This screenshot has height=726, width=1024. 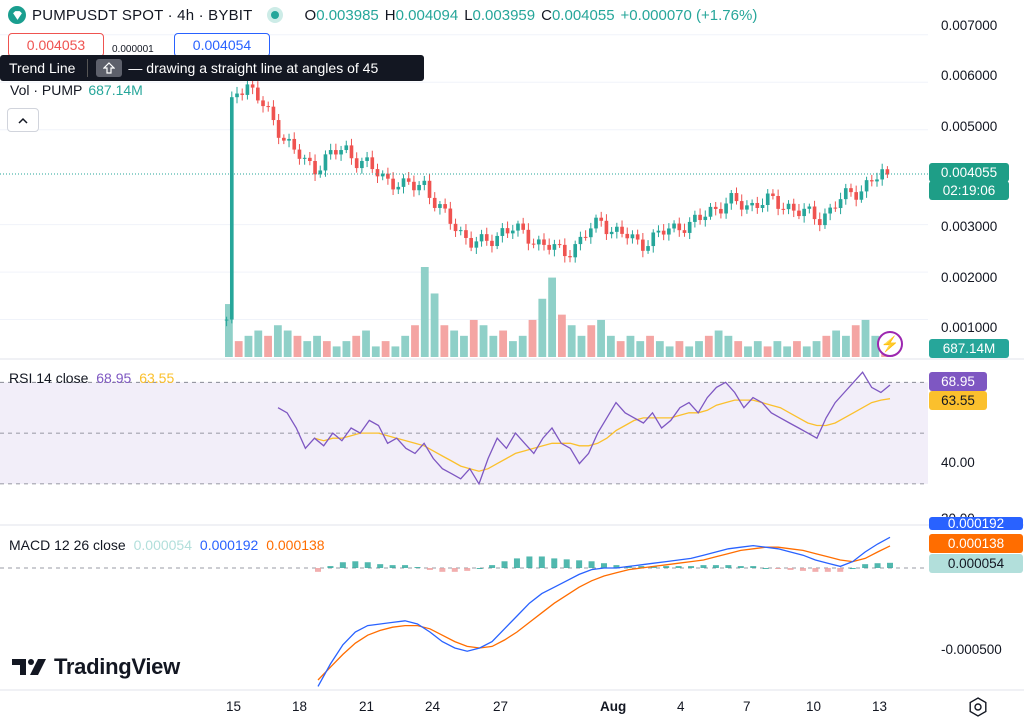 What do you see at coordinates (468, 15) in the screenshot?
I see `low-label: L` at bounding box center [468, 15].